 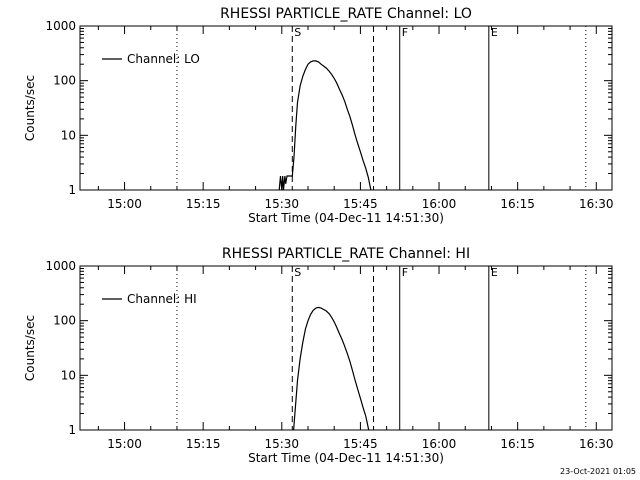 I want to click on chart-title: RHESSI PARTICLE_RATE Channel: LO, so click(x=346, y=14).